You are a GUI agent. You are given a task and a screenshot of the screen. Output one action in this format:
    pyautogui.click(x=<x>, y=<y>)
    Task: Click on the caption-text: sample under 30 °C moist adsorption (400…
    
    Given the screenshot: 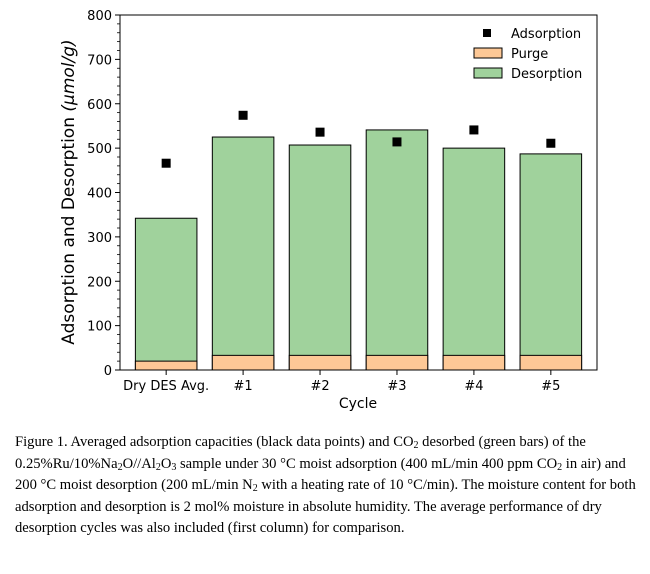 What is the action you would take?
    pyautogui.click(x=367, y=463)
    